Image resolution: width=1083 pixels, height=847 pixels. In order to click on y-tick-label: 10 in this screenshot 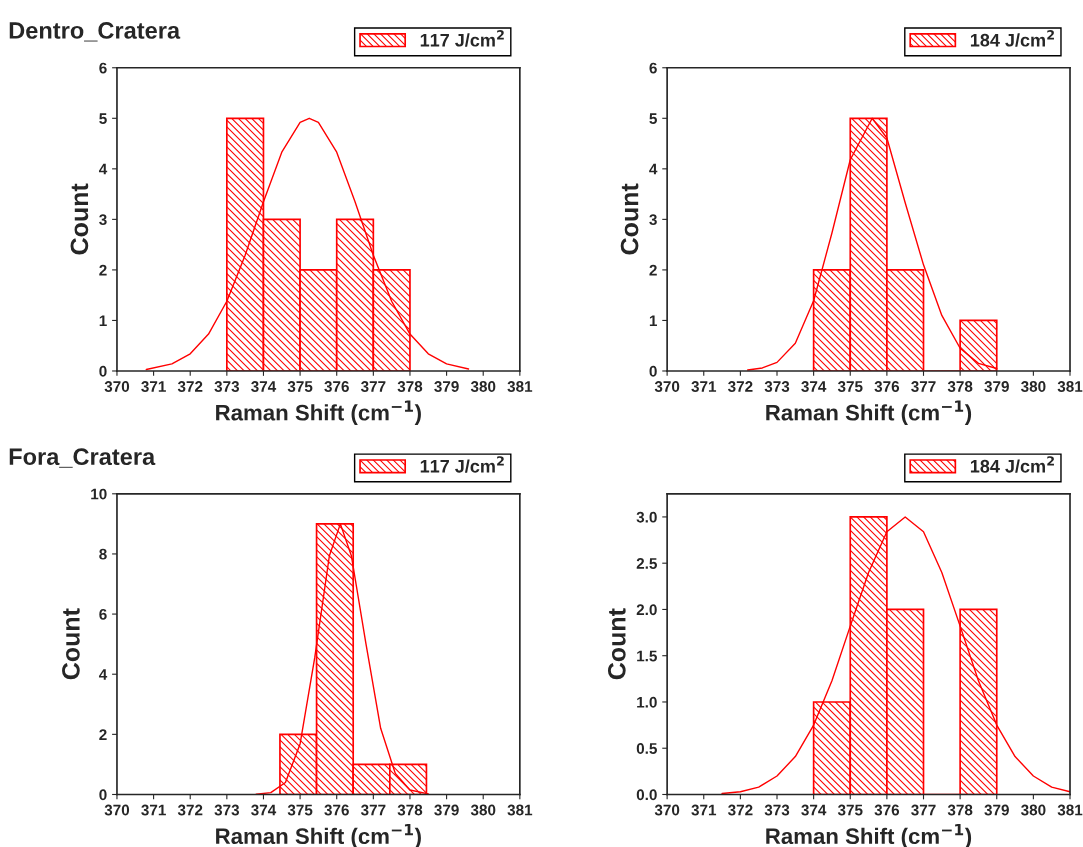, I will do `click(99, 494)`.